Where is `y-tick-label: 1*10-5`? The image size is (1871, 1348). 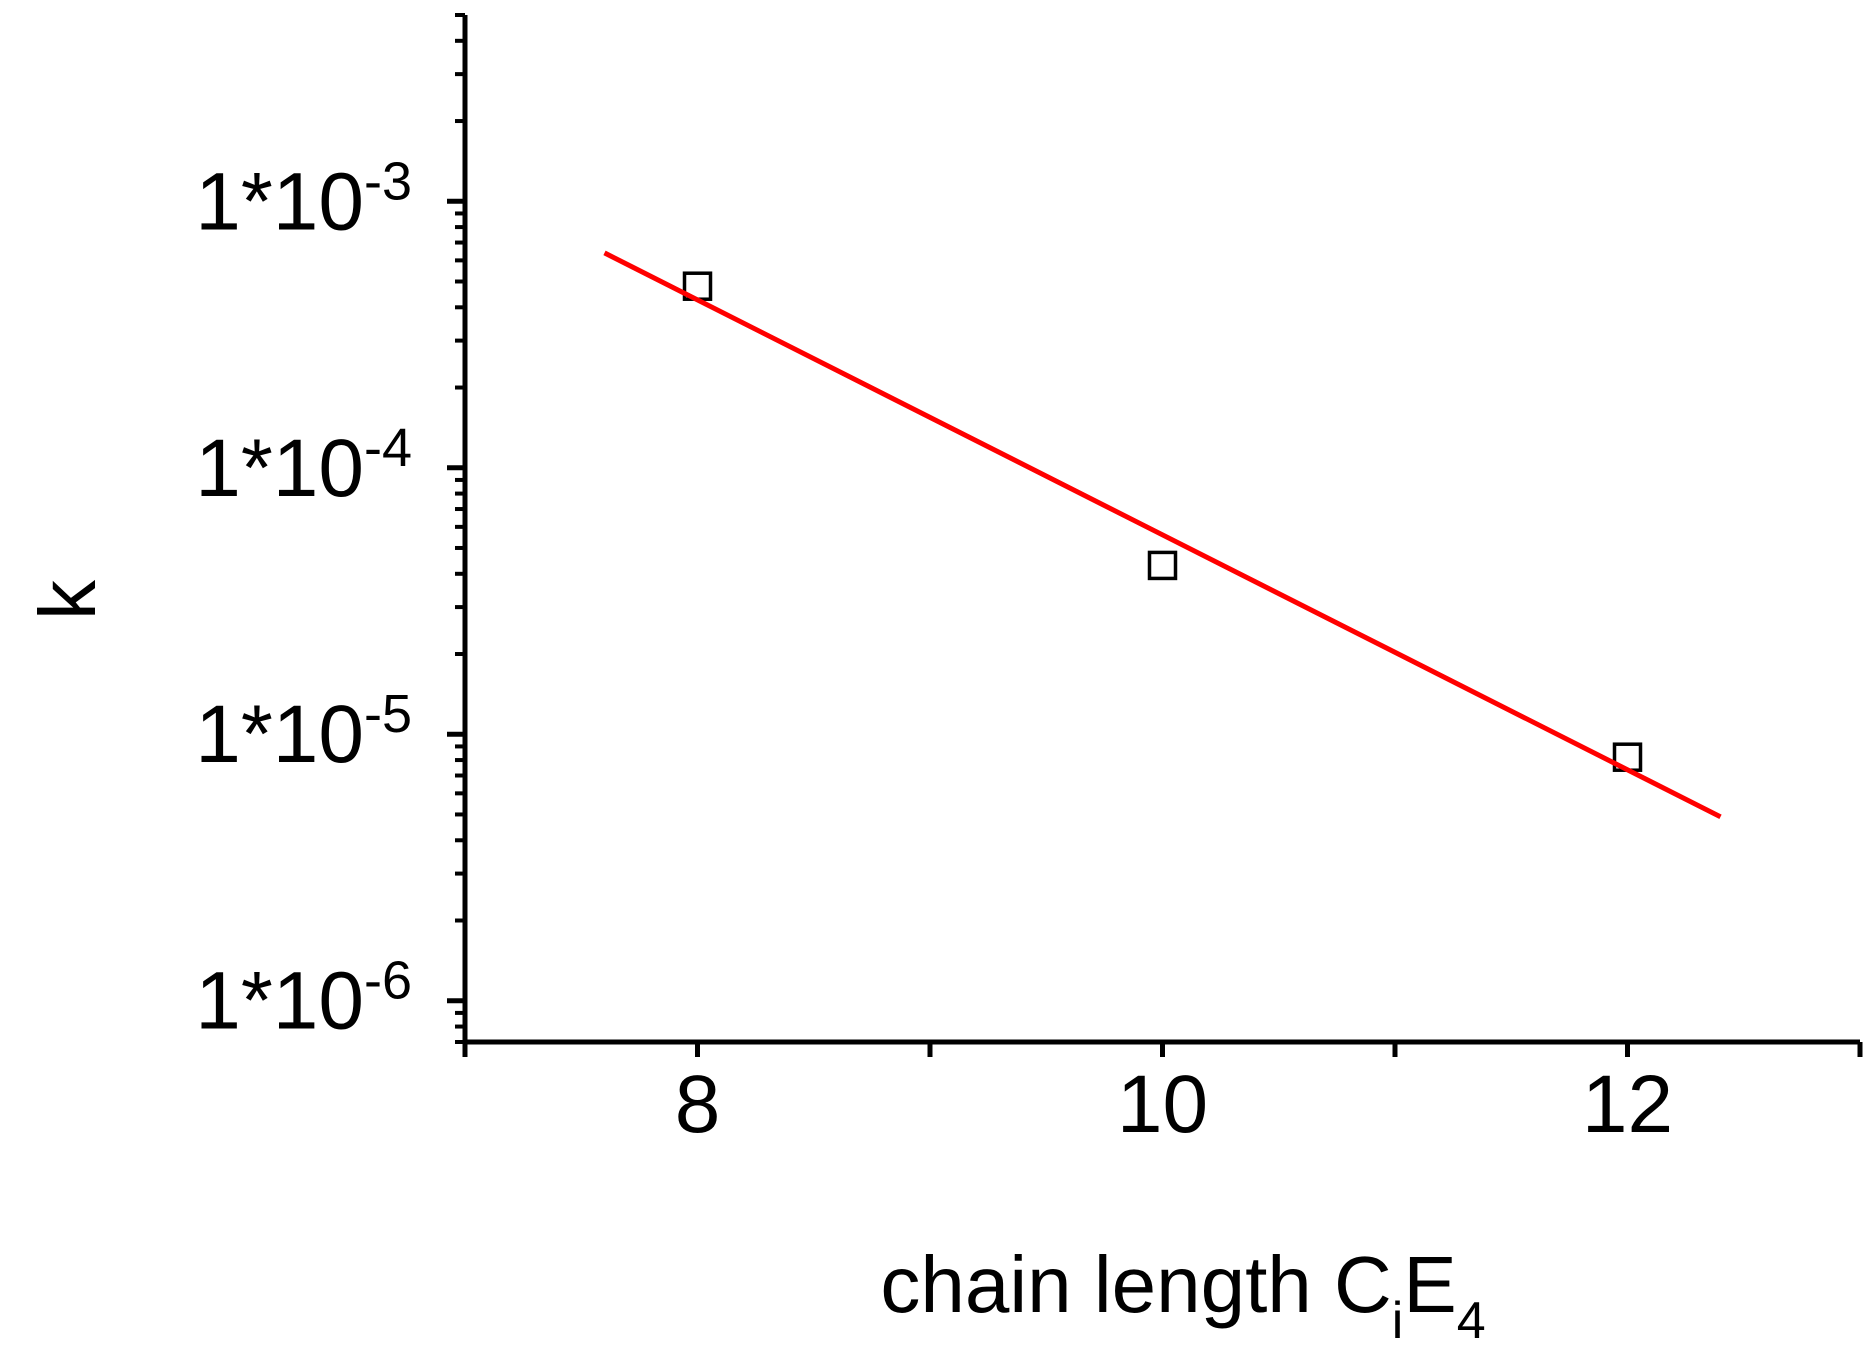
y-tick-label: 1*10-5 is located at coordinates (303, 732).